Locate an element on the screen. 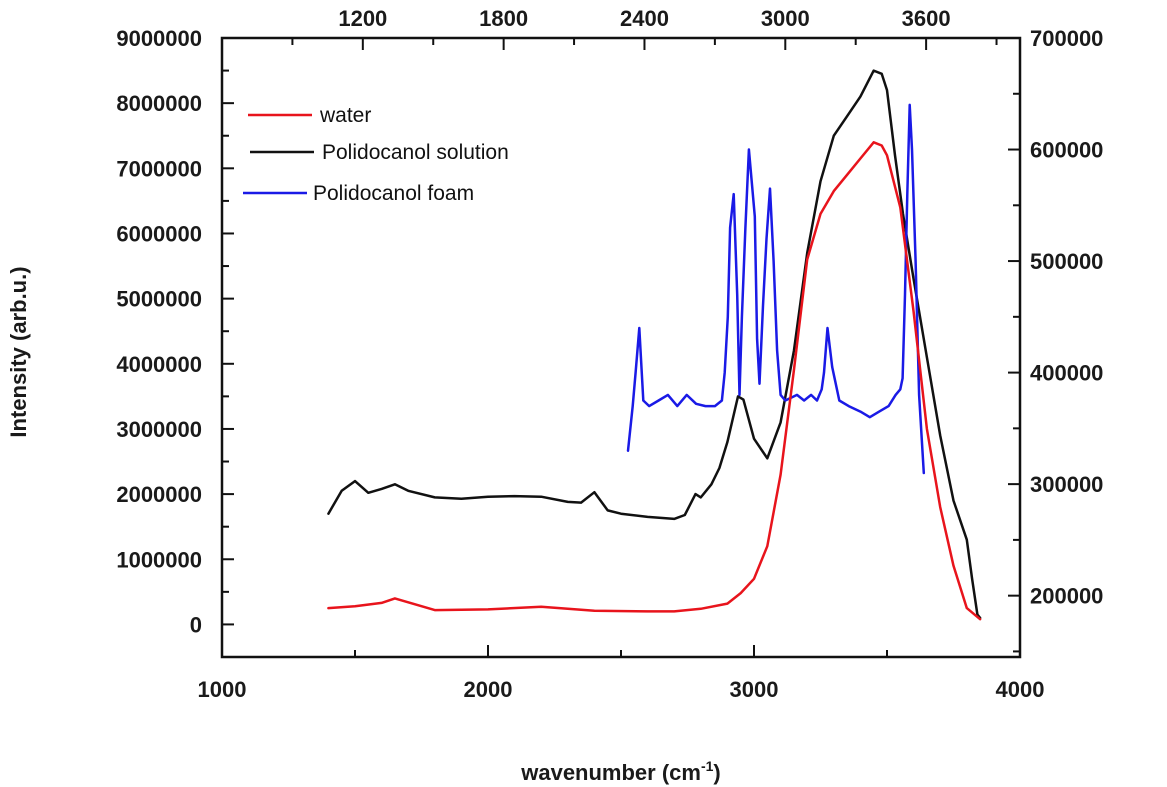 This screenshot has height=787, width=1167. y-tick-label: 4000000 is located at coordinates (159, 364).